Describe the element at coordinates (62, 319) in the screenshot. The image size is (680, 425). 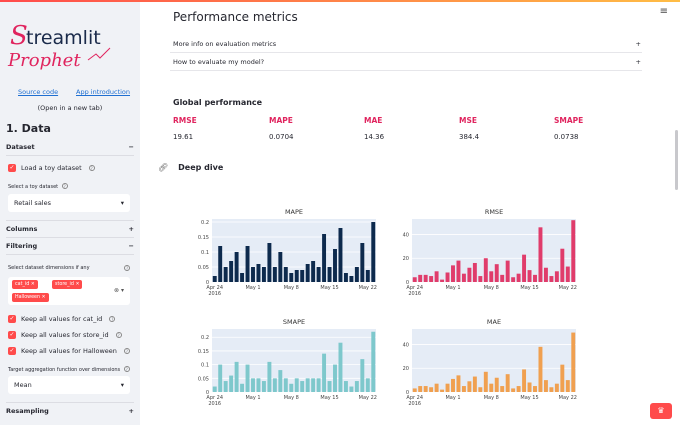
I see `keep-cat-id-checkbox: ✓ Keep all values for cat_id ?` at that location.